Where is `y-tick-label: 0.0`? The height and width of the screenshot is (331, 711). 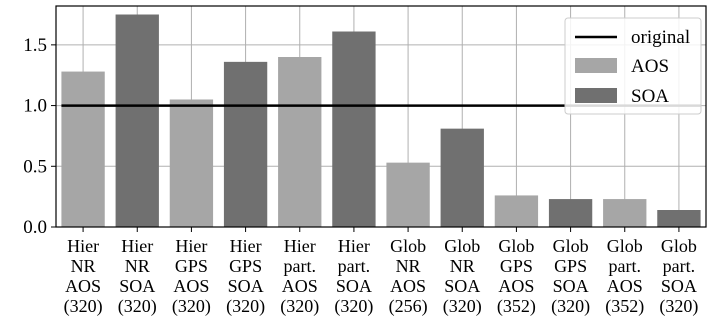 y-tick-label: 0.0 is located at coordinates (35, 227).